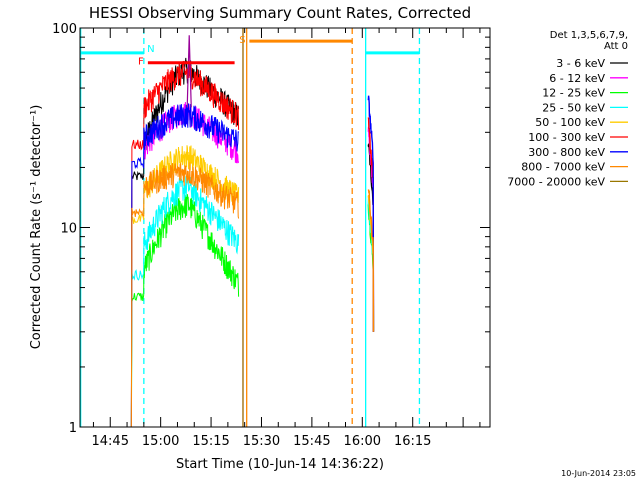  I want to click on legend-label: 3 - 6 keV, so click(580, 63).